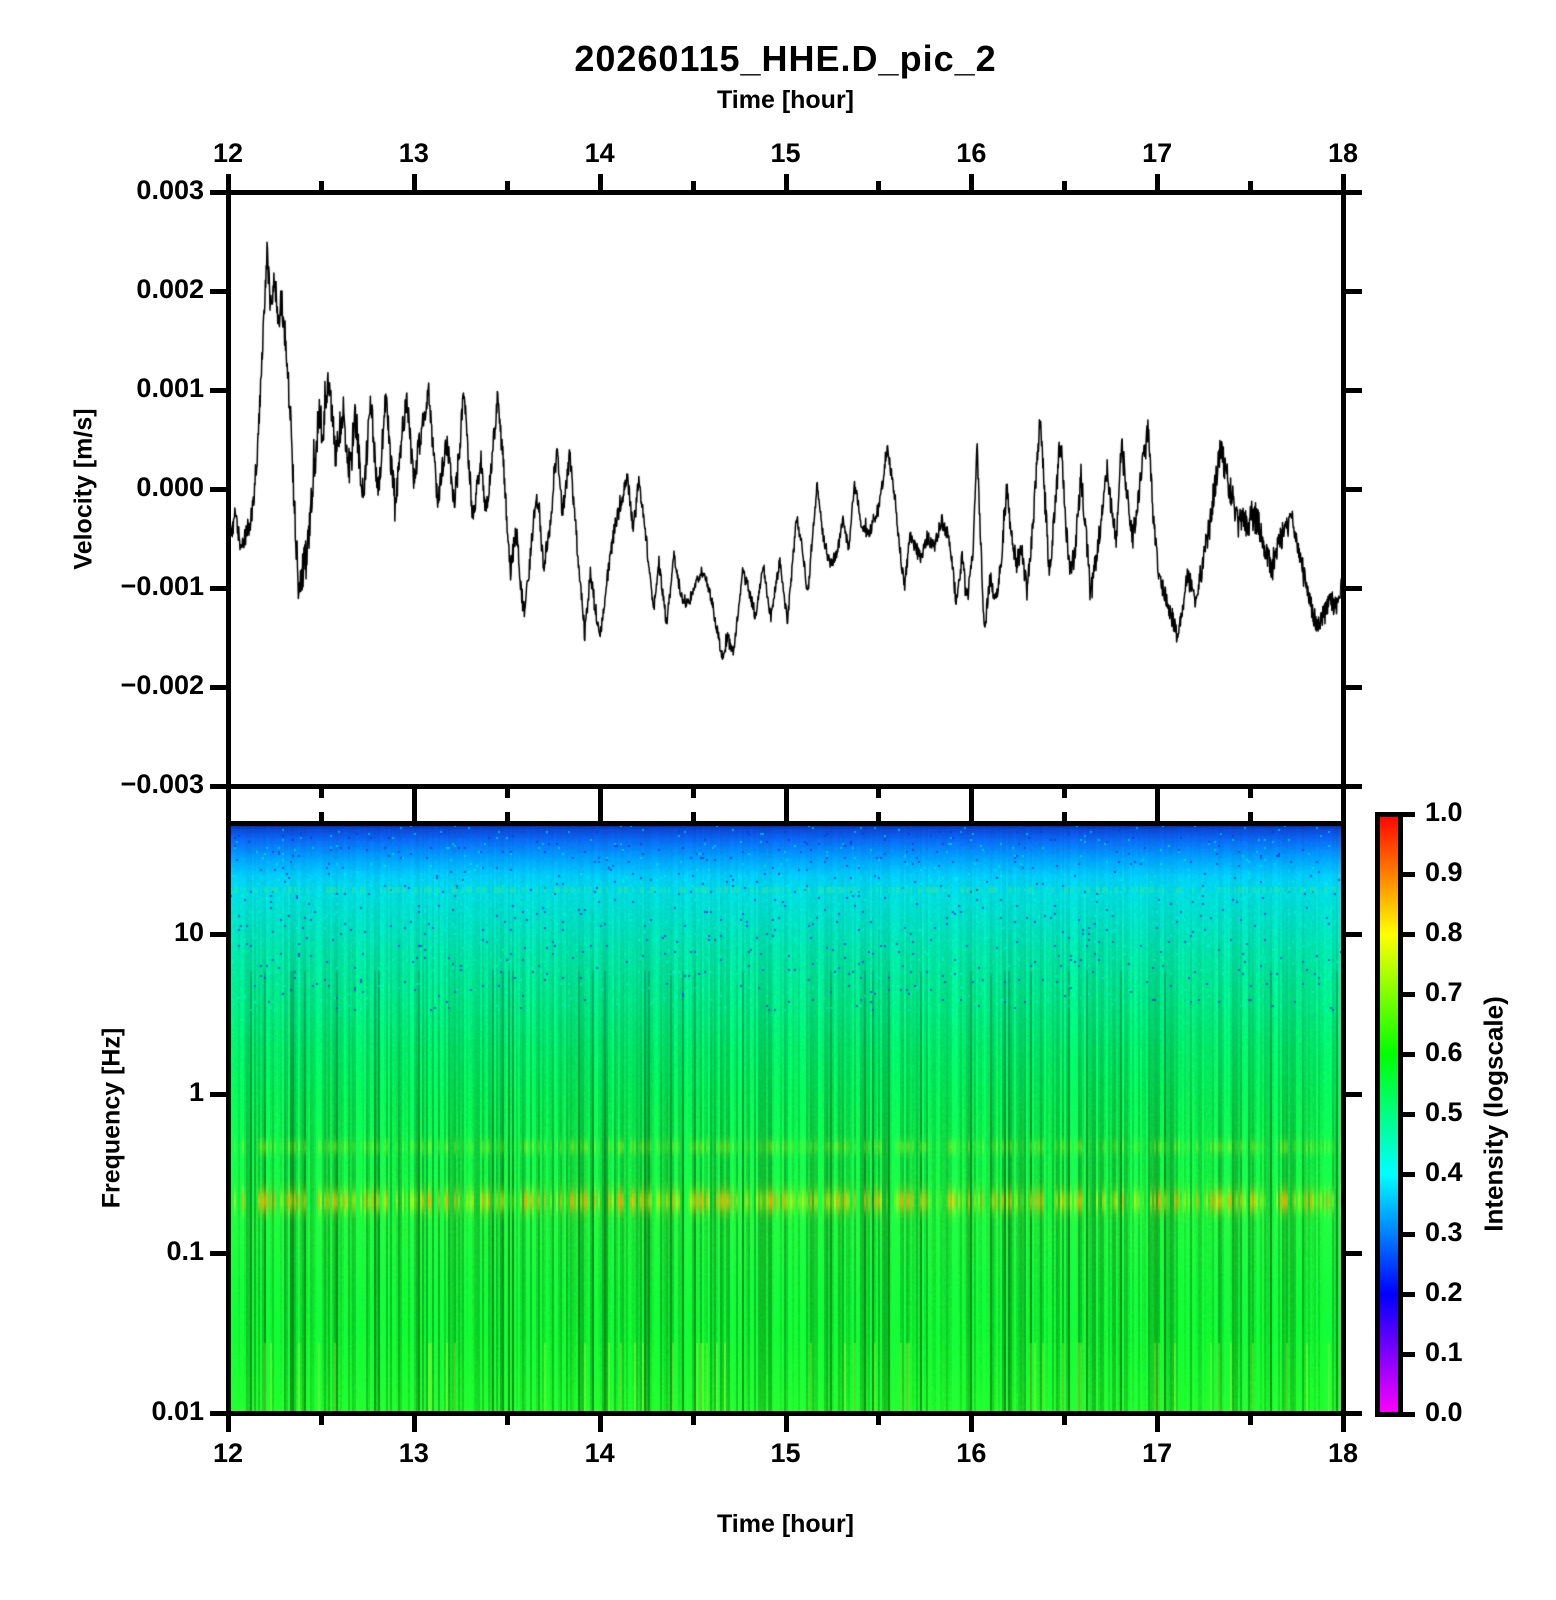  I want to click on velocity-tick-label: 0.002, so click(170, 289).